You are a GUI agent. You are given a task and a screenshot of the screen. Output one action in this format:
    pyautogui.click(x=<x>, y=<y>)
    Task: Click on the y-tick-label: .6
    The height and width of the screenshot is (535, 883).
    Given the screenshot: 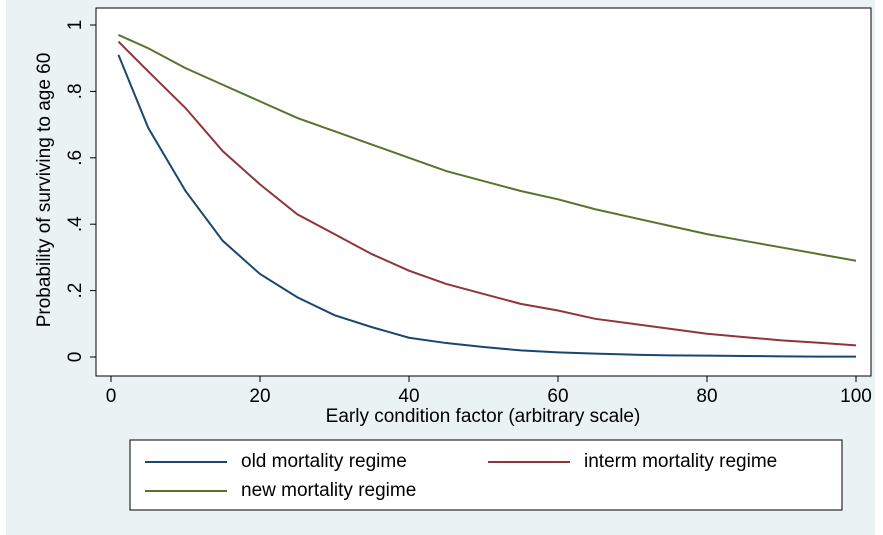 What is the action you would take?
    pyautogui.click(x=75, y=158)
    